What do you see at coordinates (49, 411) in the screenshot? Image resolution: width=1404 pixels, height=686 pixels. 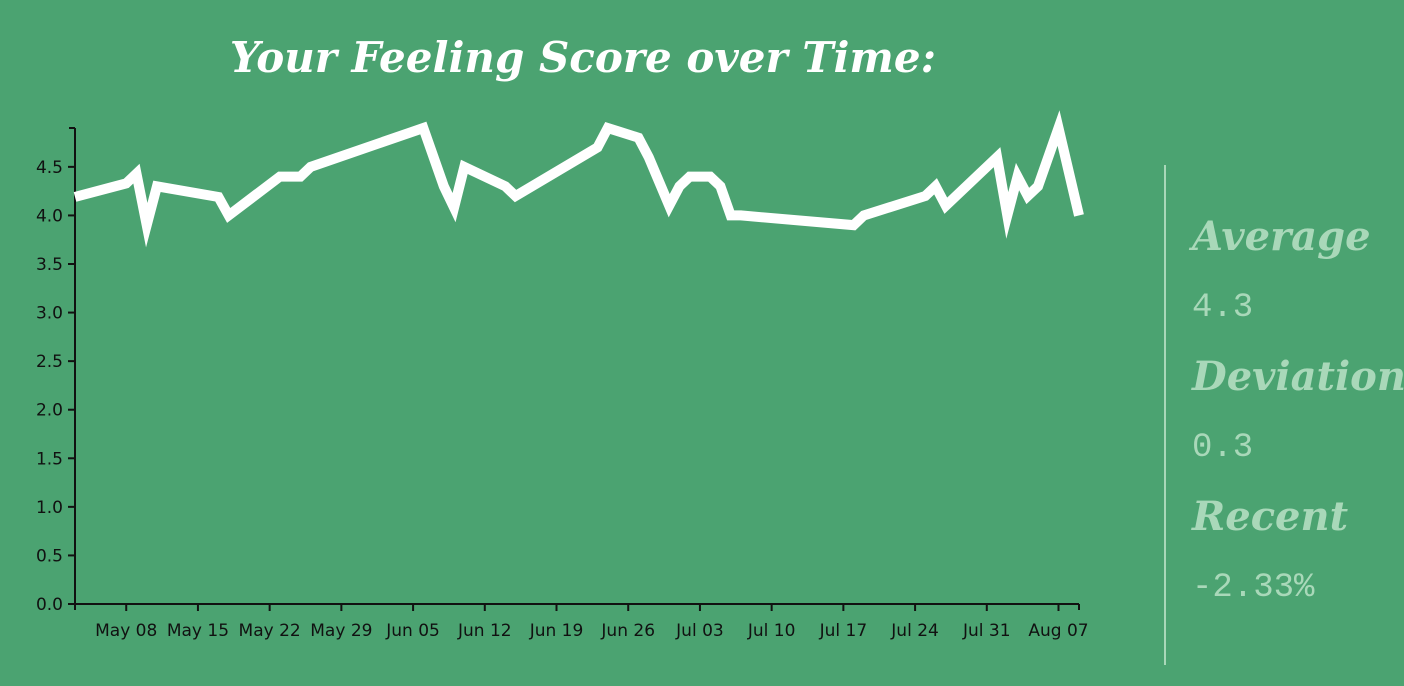 I see `y-tick-label: 2.0` at bounding box center [49, 411].